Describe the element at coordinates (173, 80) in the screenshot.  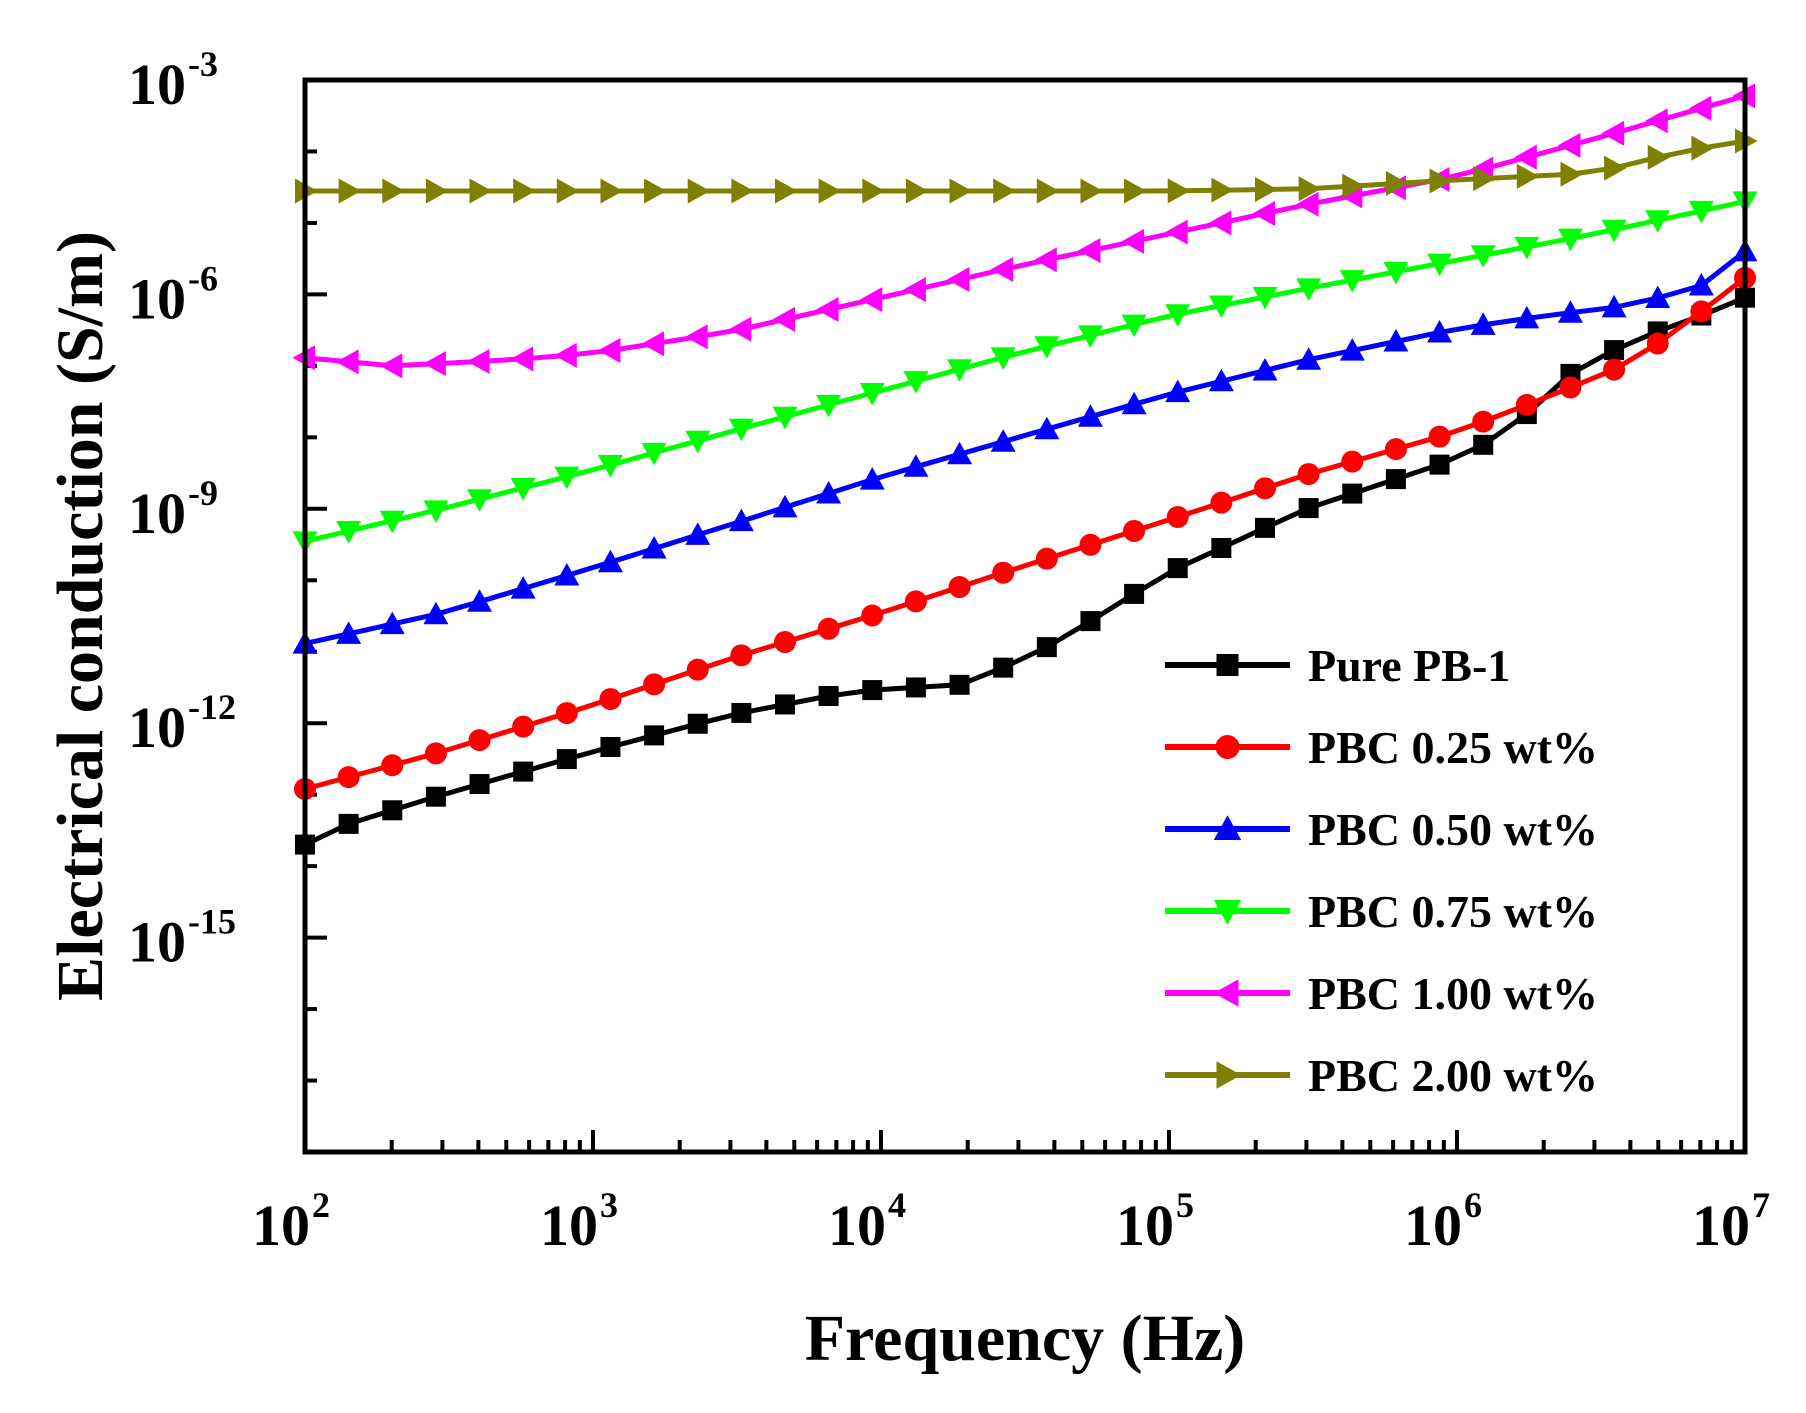
I see `y-tick-label: 10-3` at that location.